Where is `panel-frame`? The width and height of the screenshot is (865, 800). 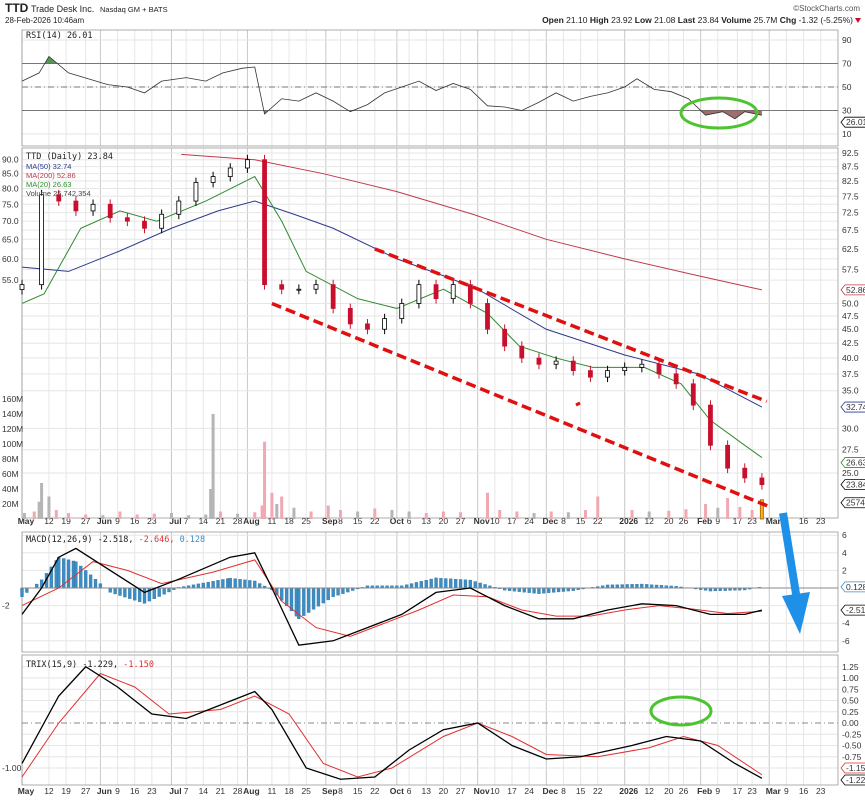 panel-frame is located at coordinates (430, 88).